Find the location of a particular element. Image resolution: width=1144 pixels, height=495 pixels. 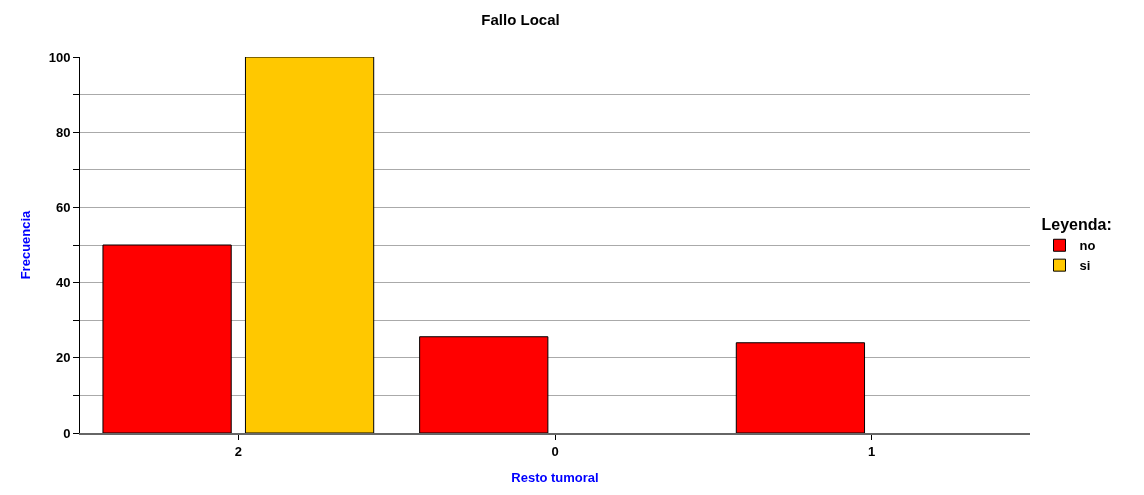

x-axis-title: Resto tumoral is located at coordinates (555, 477).